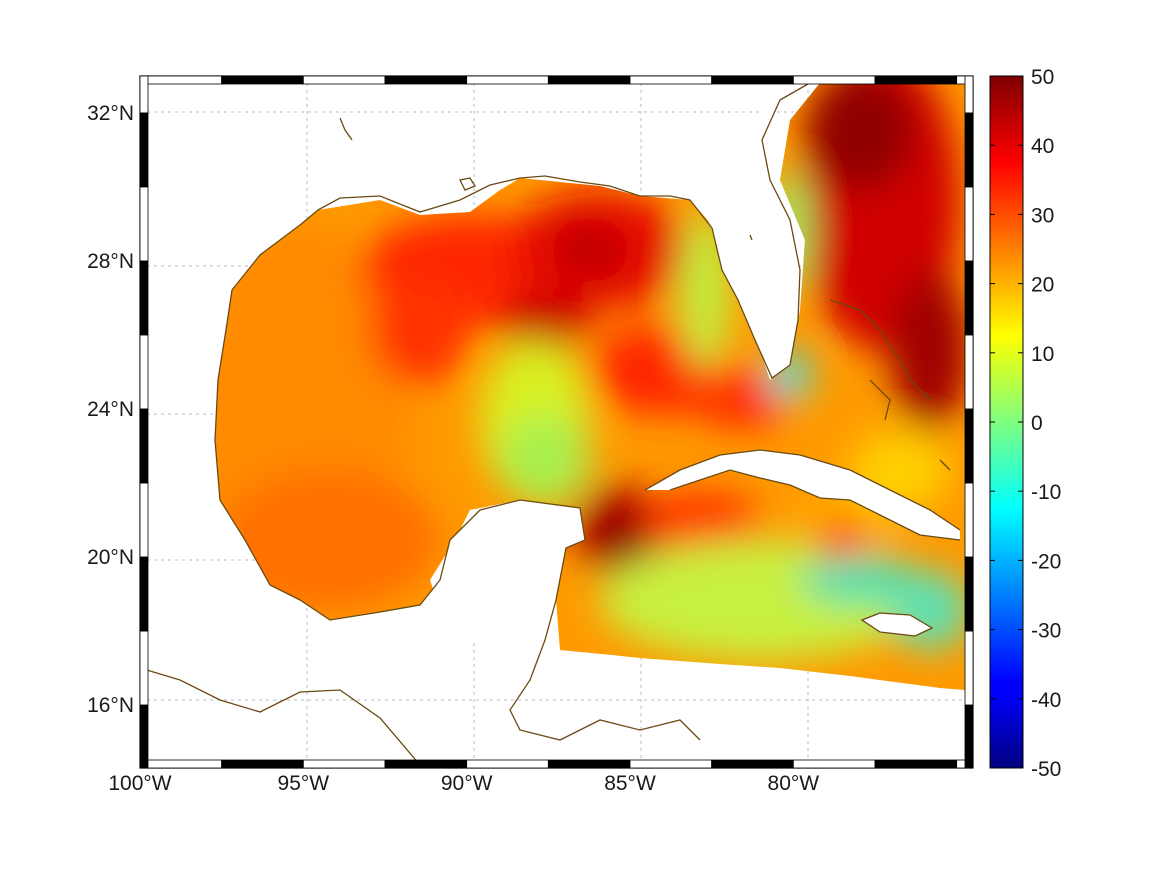 This screenshot has height=875, width=1167. I want to click on colorbar-tick-label: 30, so click(1042, 215).